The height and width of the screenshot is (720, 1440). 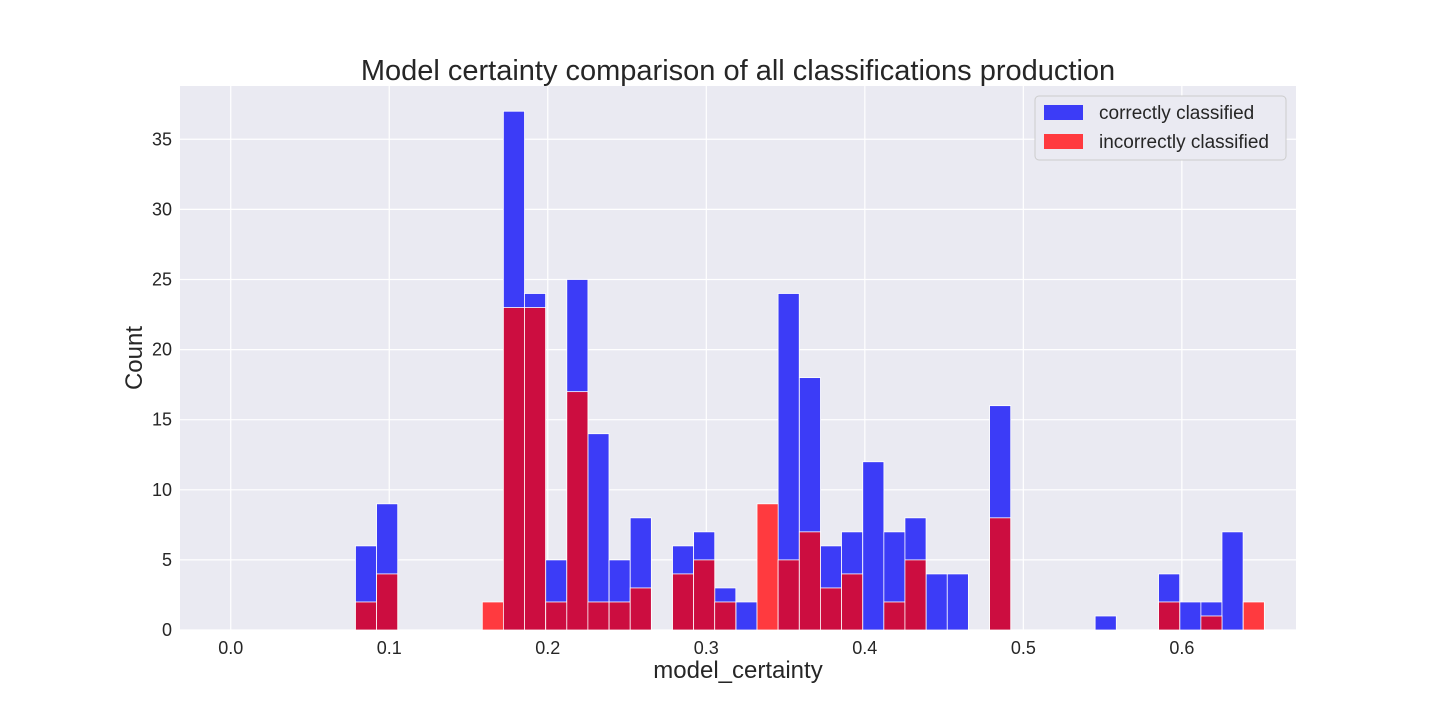 What do you see at coordinates (167, 630) in the screenshot?
I see `y-tick-label: 0` at bounding box center [167, 630].